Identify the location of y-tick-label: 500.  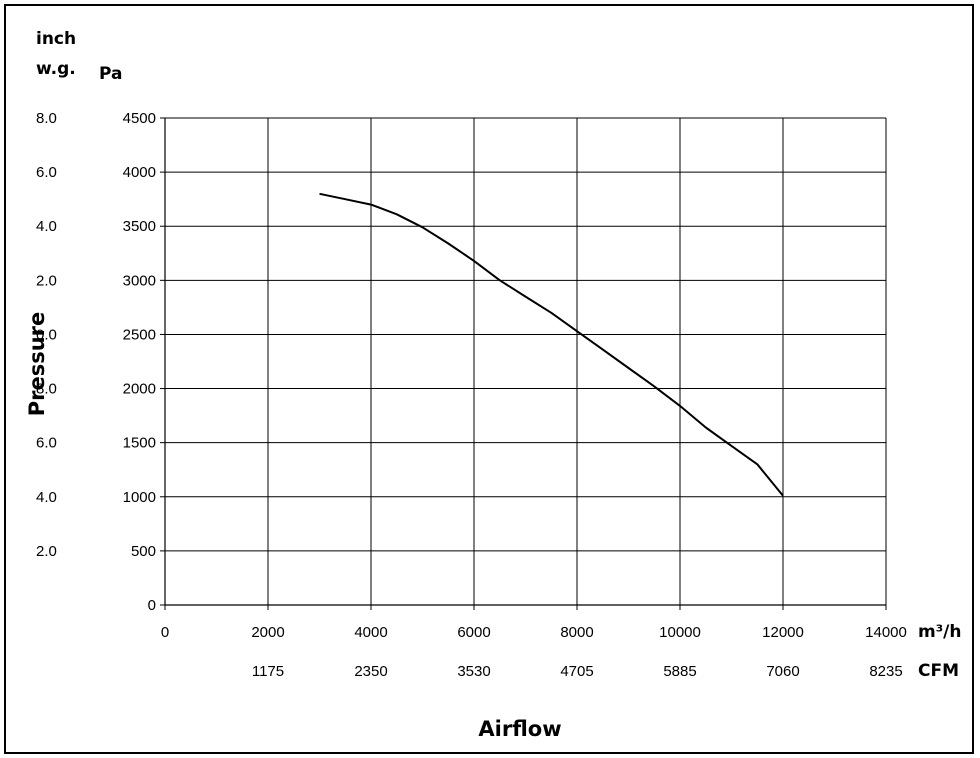
(143, 551).